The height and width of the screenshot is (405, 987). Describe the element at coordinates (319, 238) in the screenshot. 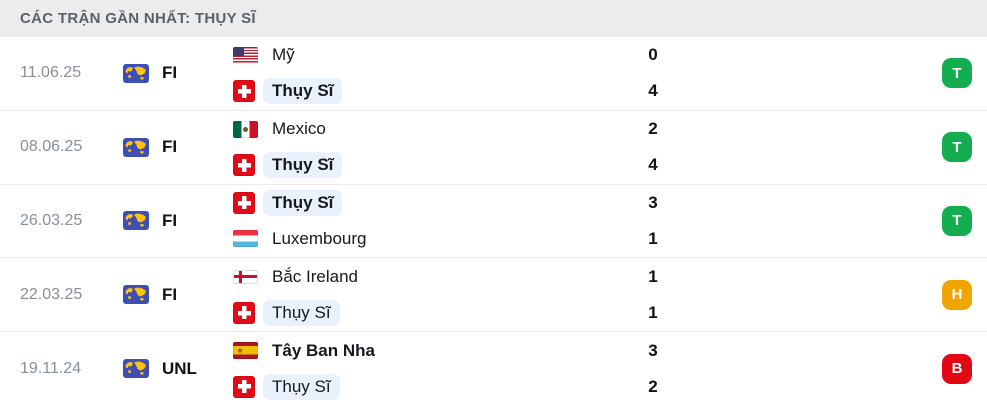

I see `away-team-name: Luxembourg` at that location.